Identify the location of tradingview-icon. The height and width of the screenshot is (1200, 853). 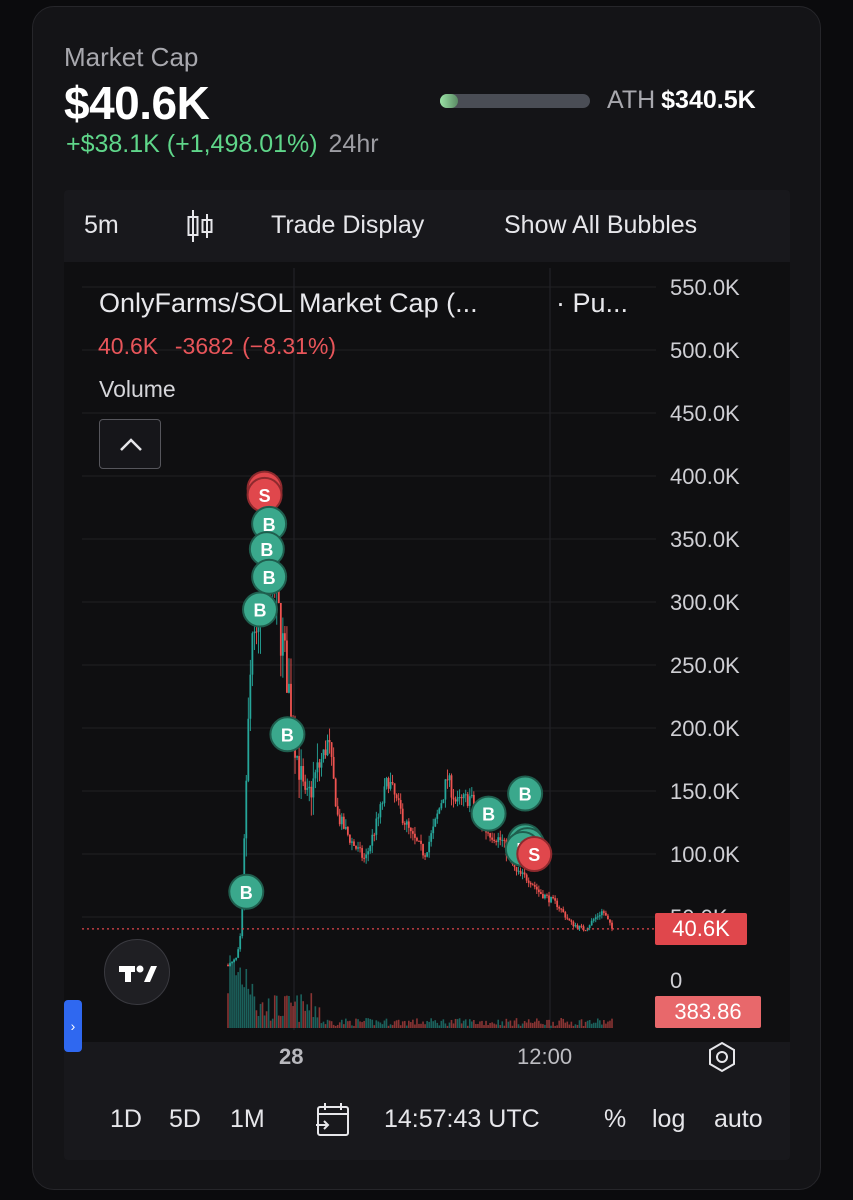
(138, 973).